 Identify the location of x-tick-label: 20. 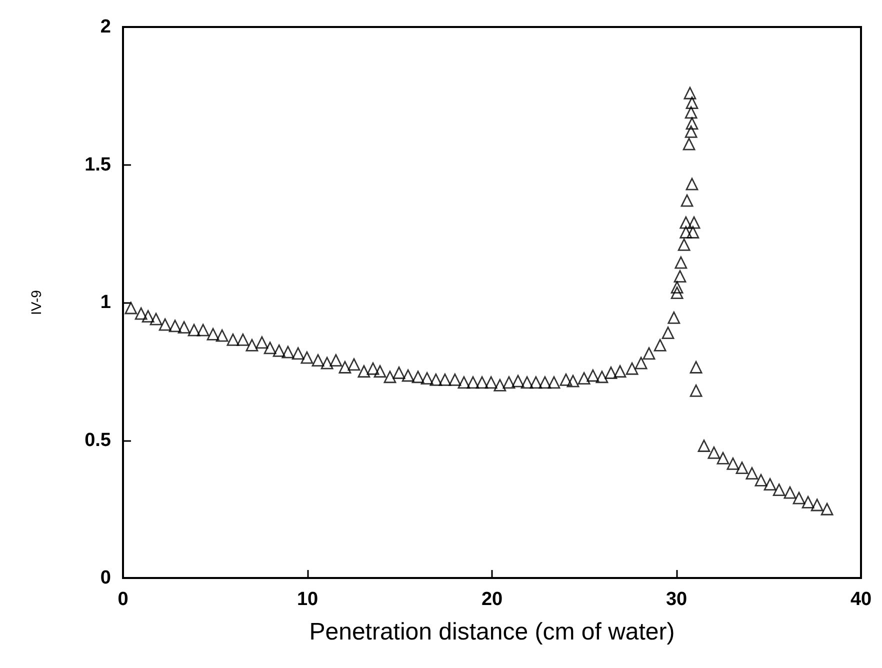
(492, 599).